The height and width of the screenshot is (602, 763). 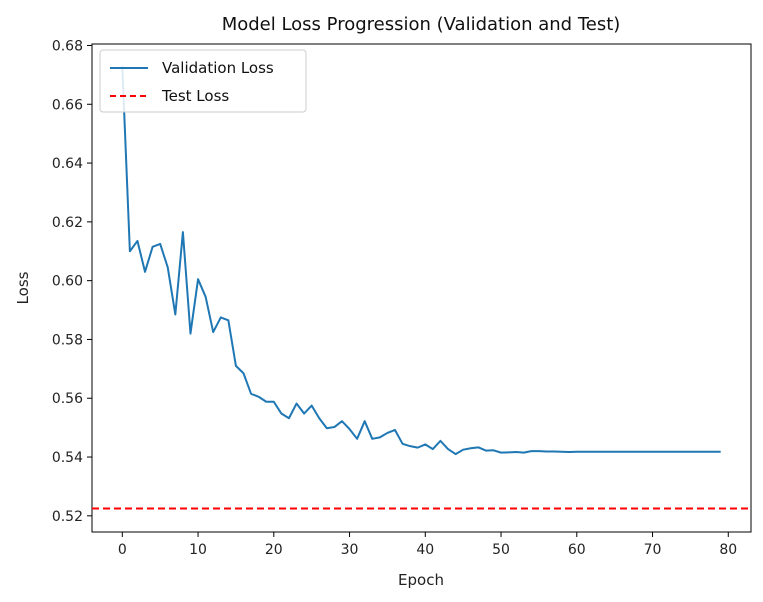 What do you see at coordinates (421, 580) in the screenshot?
I see `x-axis-label: Epoch` at bounding box center [421, 580].